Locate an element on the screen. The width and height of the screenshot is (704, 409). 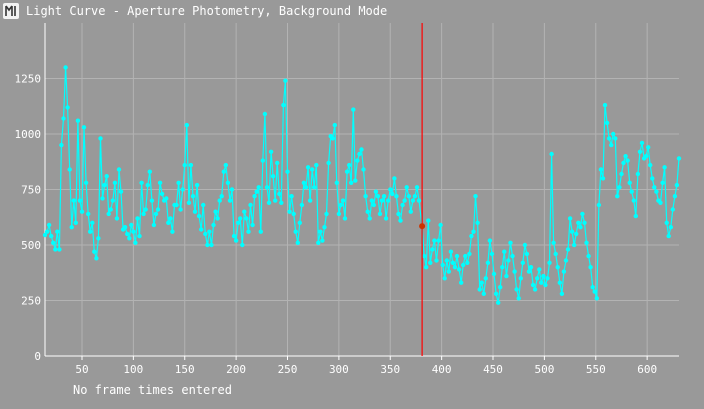
y-tick-label: 750 is located at coordinates (31, 190).